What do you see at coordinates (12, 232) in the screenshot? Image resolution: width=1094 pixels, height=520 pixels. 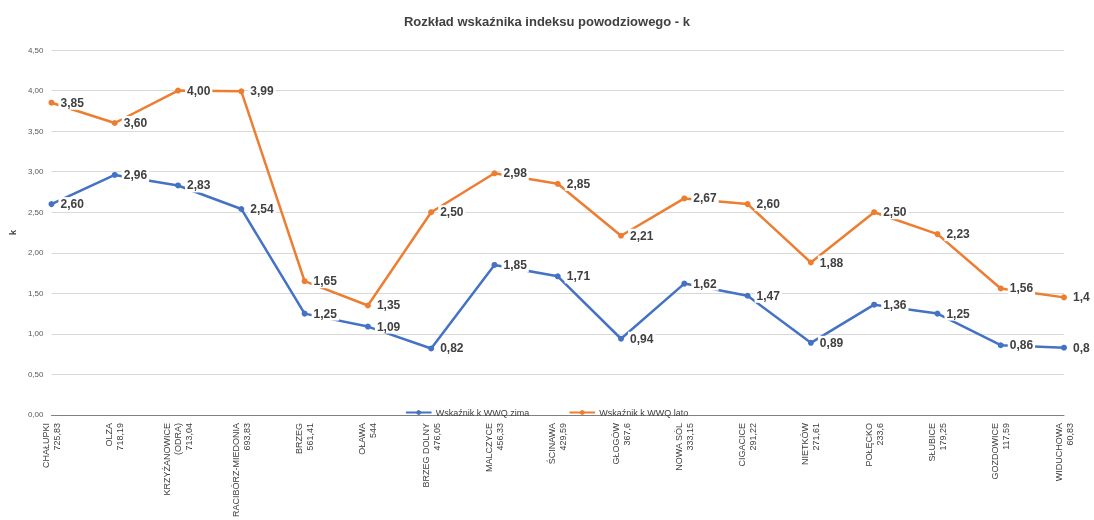 I see `y-axis-title: k` at bounding box center [12, 232].